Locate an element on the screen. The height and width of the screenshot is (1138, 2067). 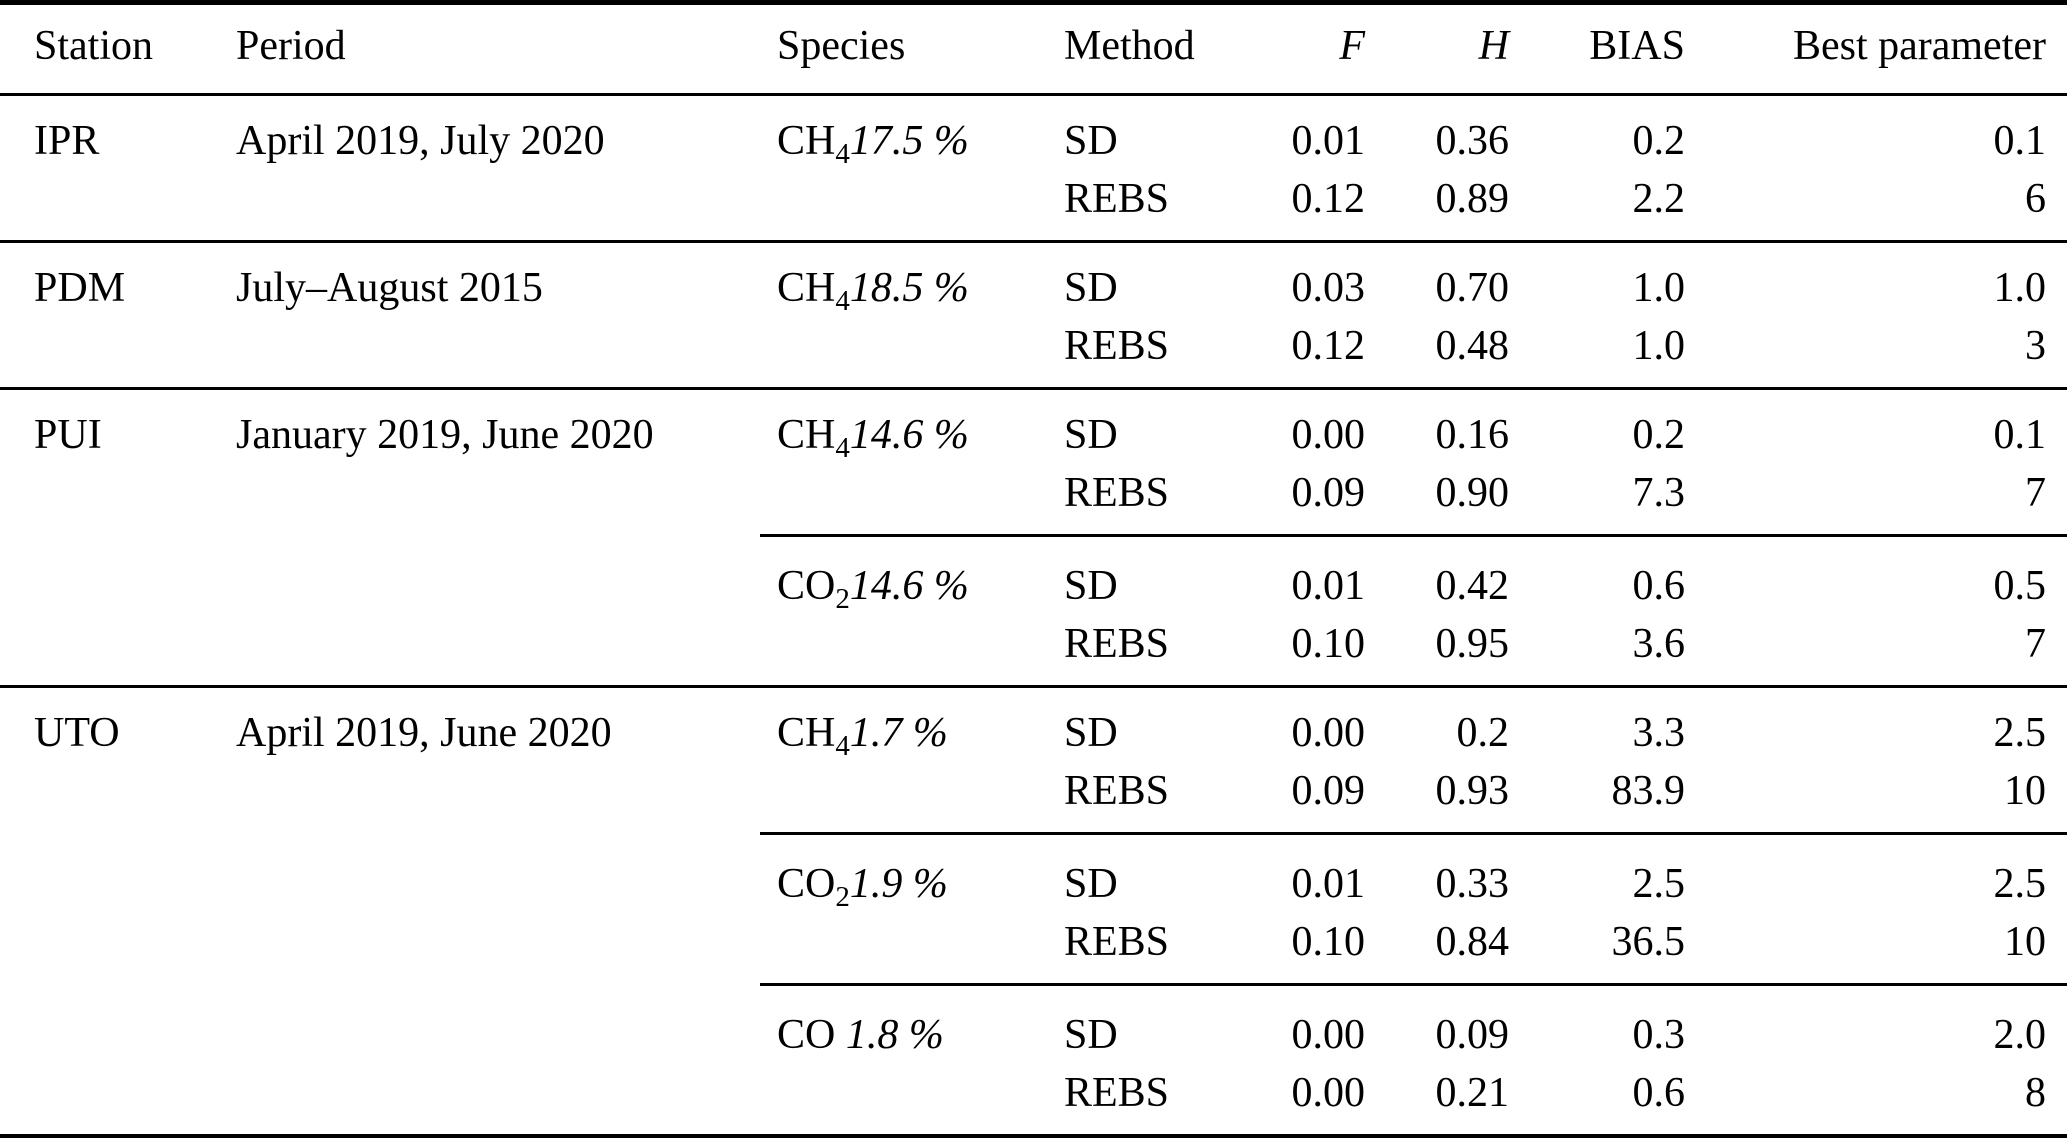
table-row: CO214.6 % SD 0.01 0.42 0.6 0.5 is located at coordinates (1033, 610).